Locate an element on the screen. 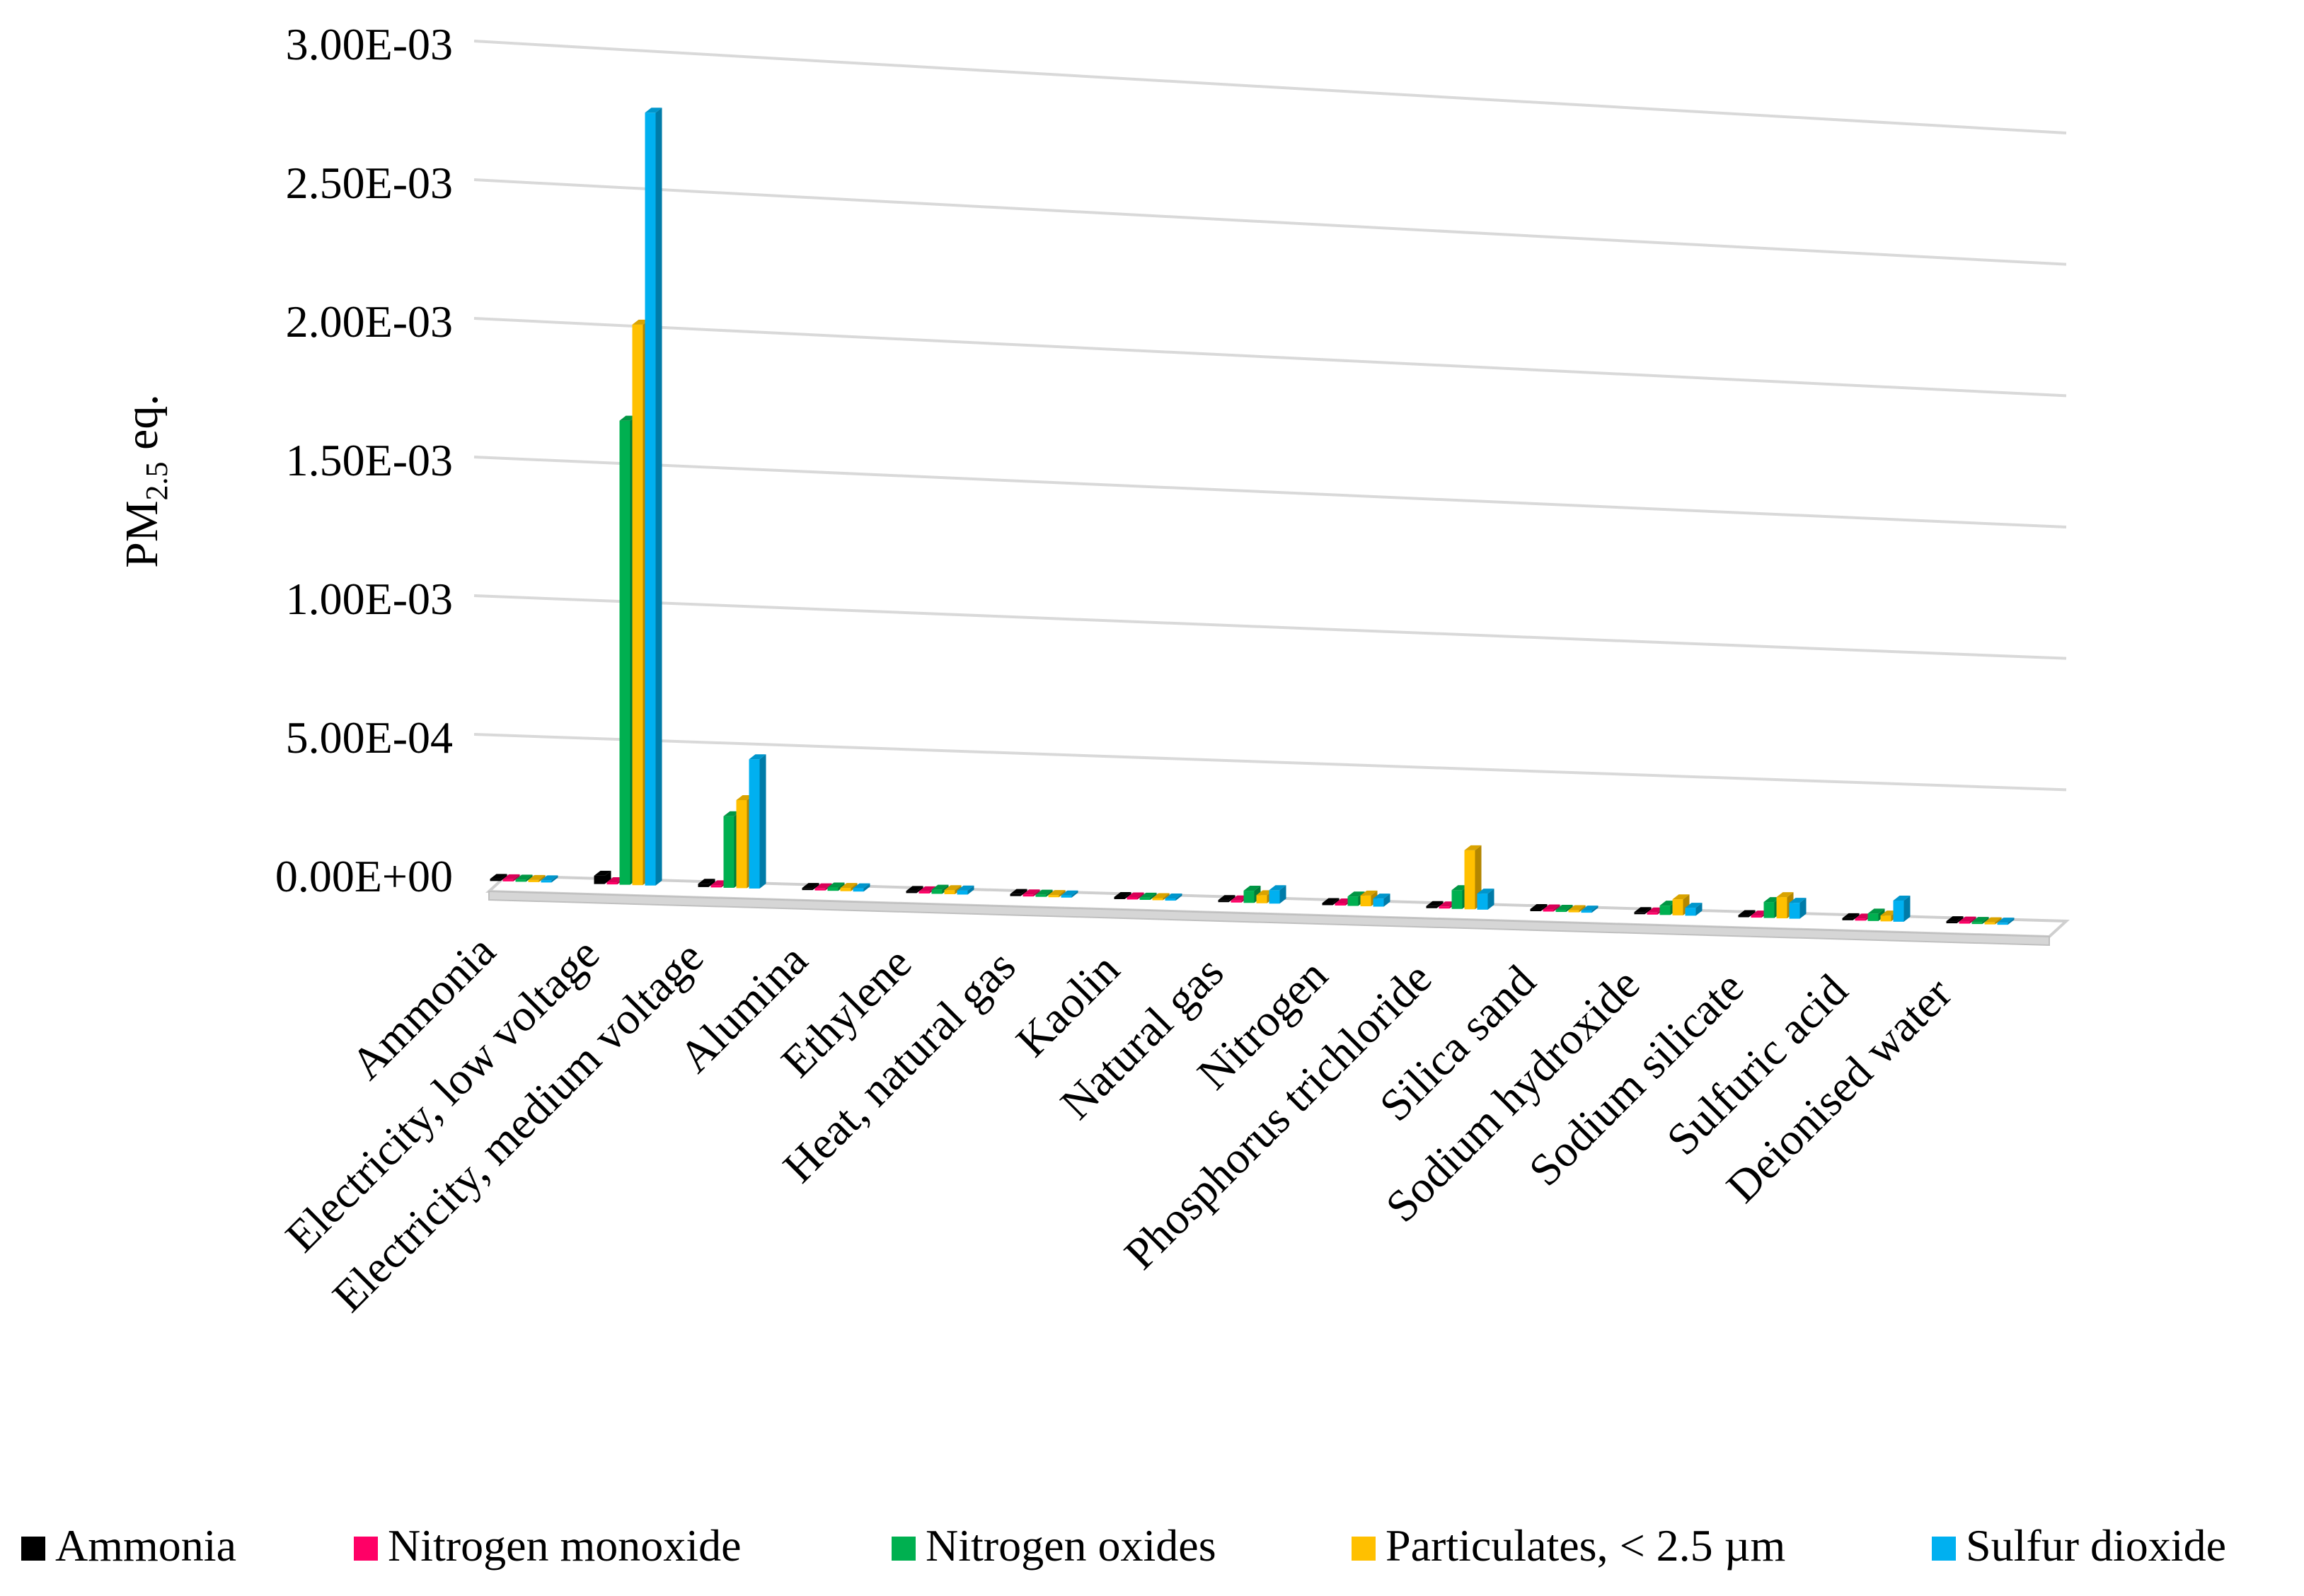 The image size is (2304, 1596). y-tick-label-2: 1.00E-03 is located at coordinates (369, 599).